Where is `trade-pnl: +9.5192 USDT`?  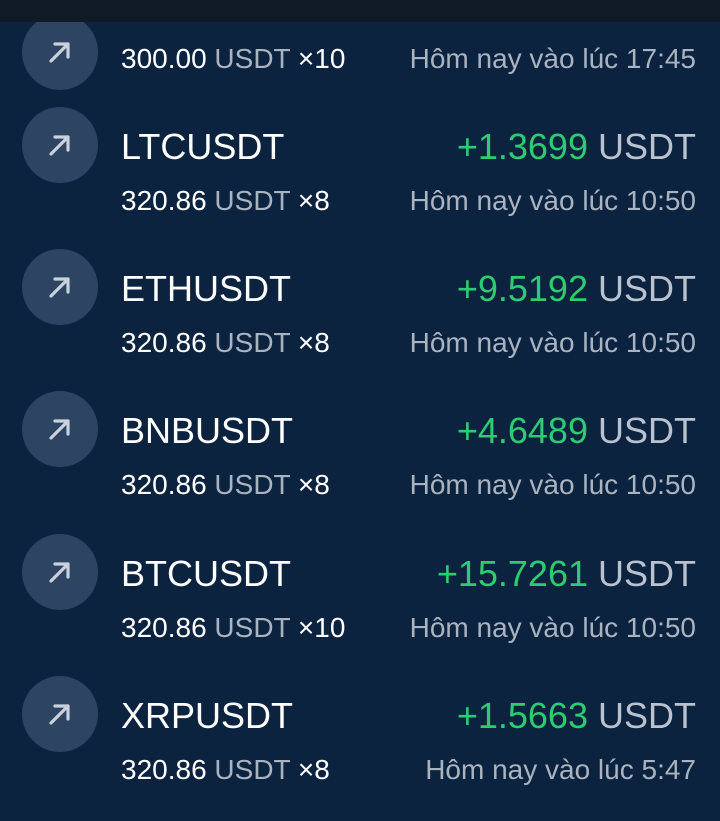 trade-pnl: +9.5192 USDT is located at coordinates (576, 289).